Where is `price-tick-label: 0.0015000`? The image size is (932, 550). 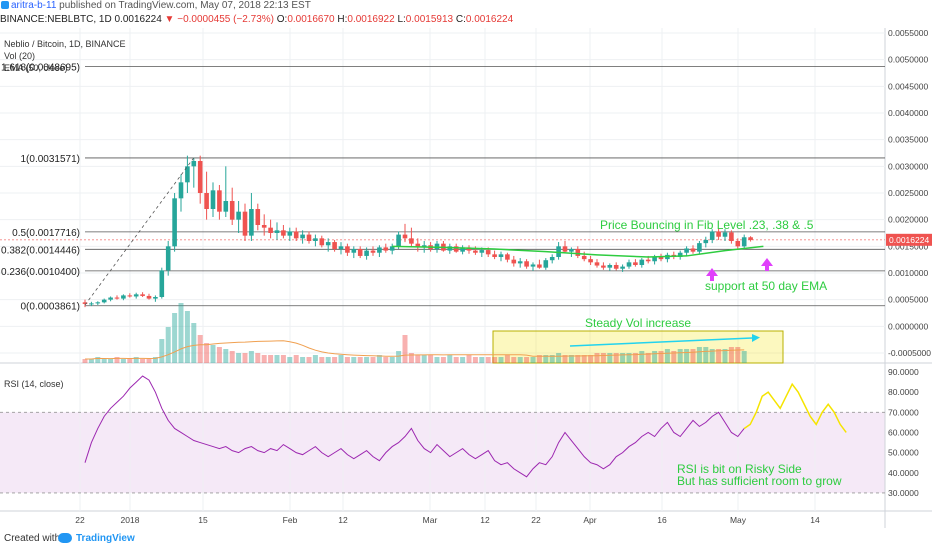 price-tick-label: 0.0015000 is located at coordinates (908, 246).